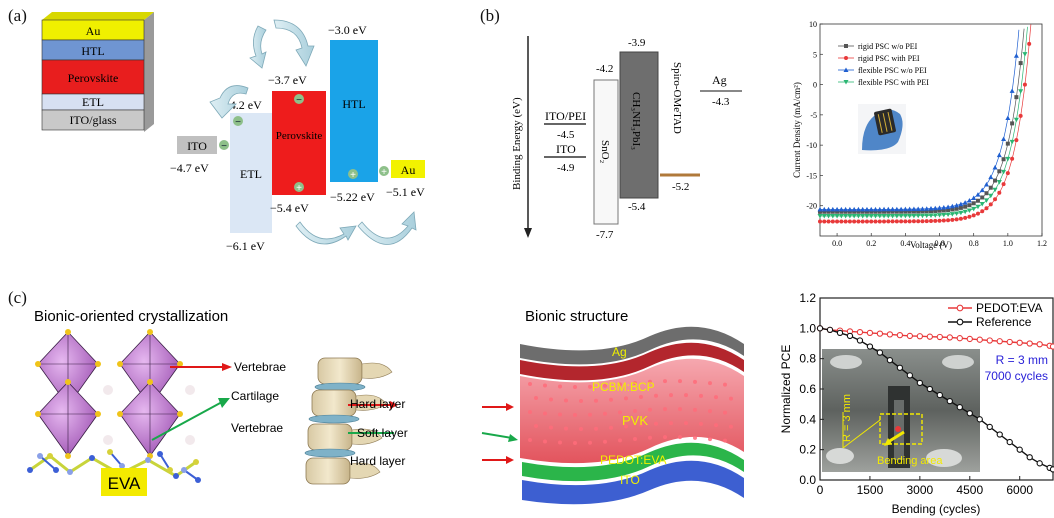  What do you see at coordinates (630, 480) in the screenshot?
I see `stack-label-ito: ITO` at bounding box center [630, 480].